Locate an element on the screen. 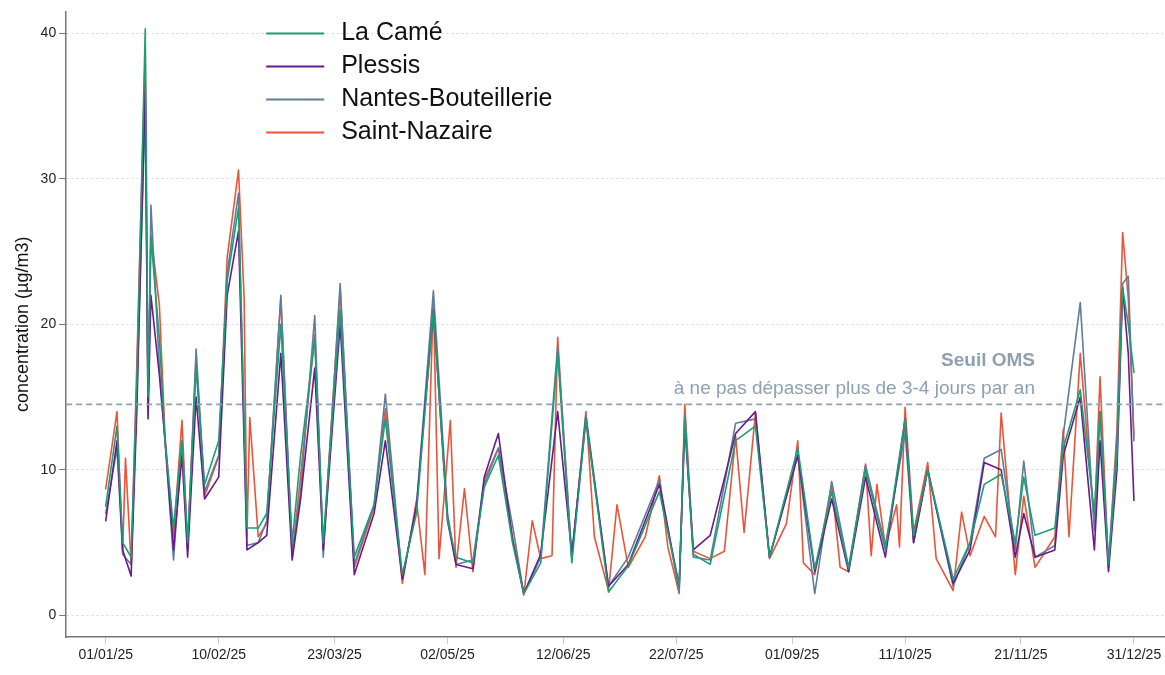 The image size is (1165, 675). x-tick-label: 11/10/25 is located at coordinates (905, 654).